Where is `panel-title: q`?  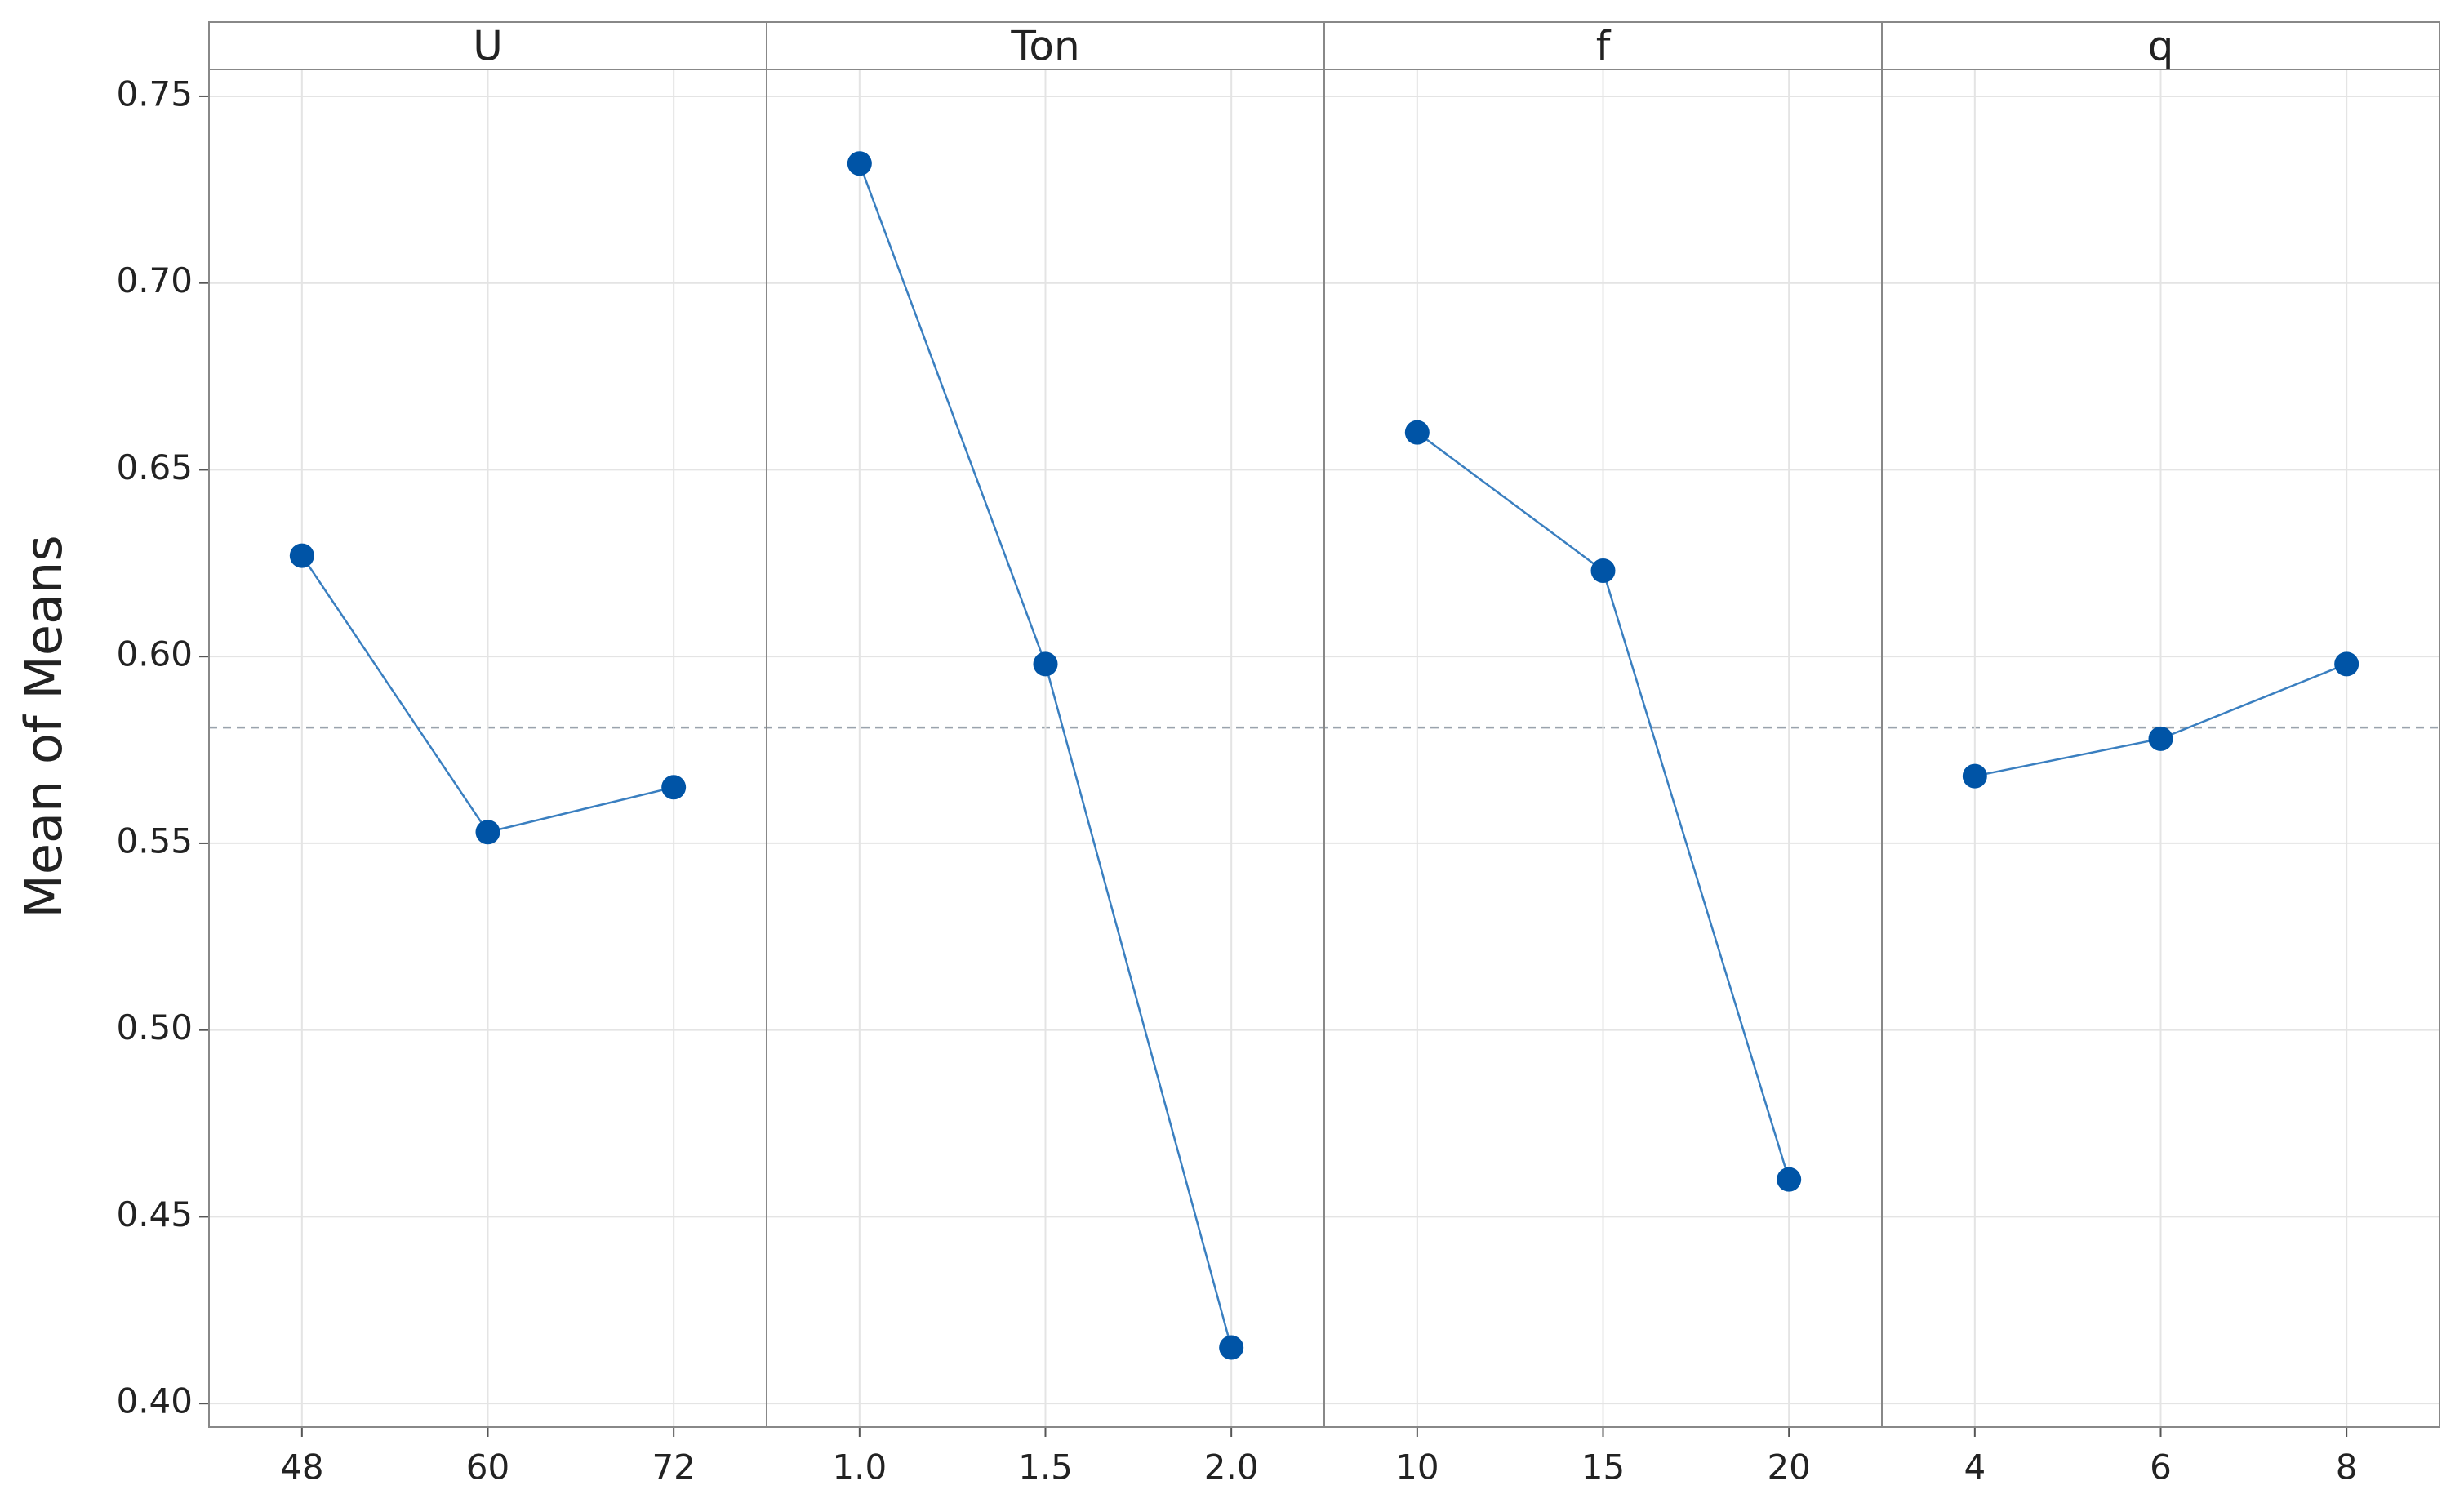
panel-title: q is located at coordinates (2161, 47).